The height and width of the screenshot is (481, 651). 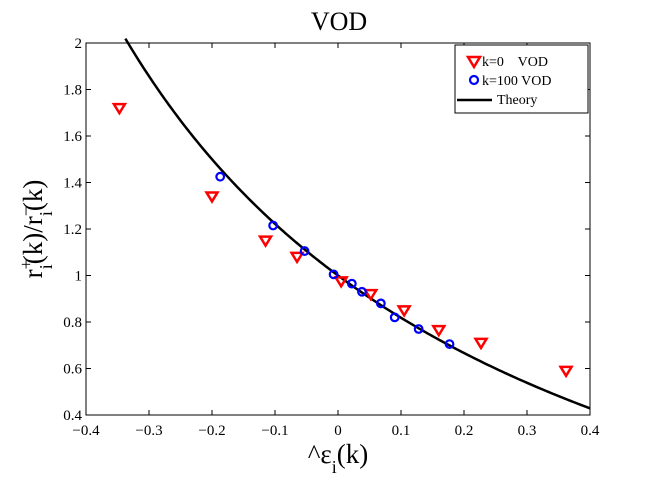 I want to click on legend-label-k0: k=0 VOD, so click(x=515, y=62).